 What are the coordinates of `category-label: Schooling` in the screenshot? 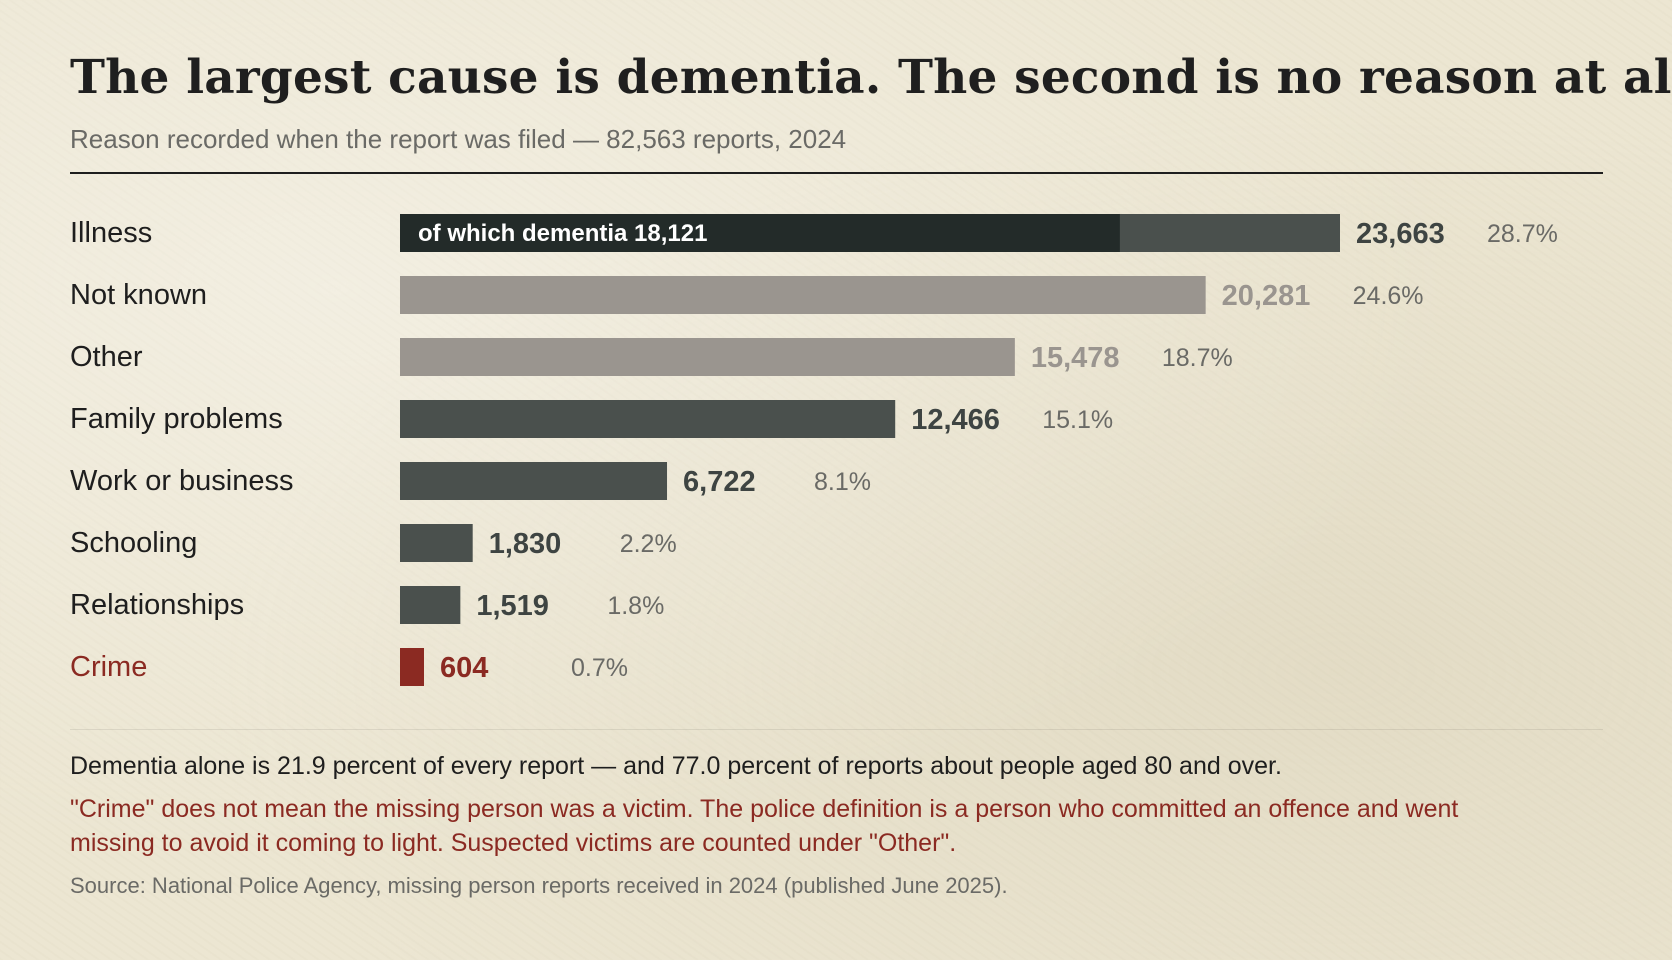 It's located at (133, 543).